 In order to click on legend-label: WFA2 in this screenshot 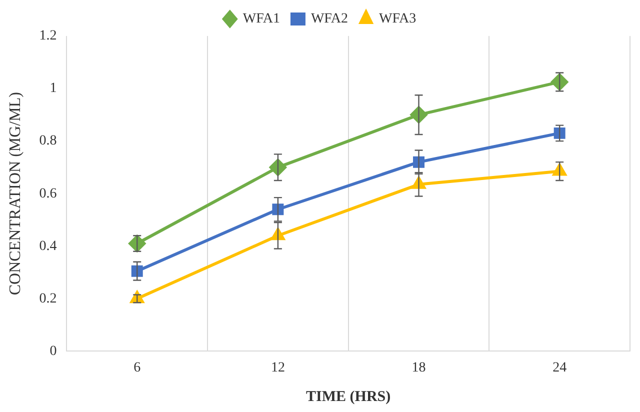, I will do `click(329, 19)`.